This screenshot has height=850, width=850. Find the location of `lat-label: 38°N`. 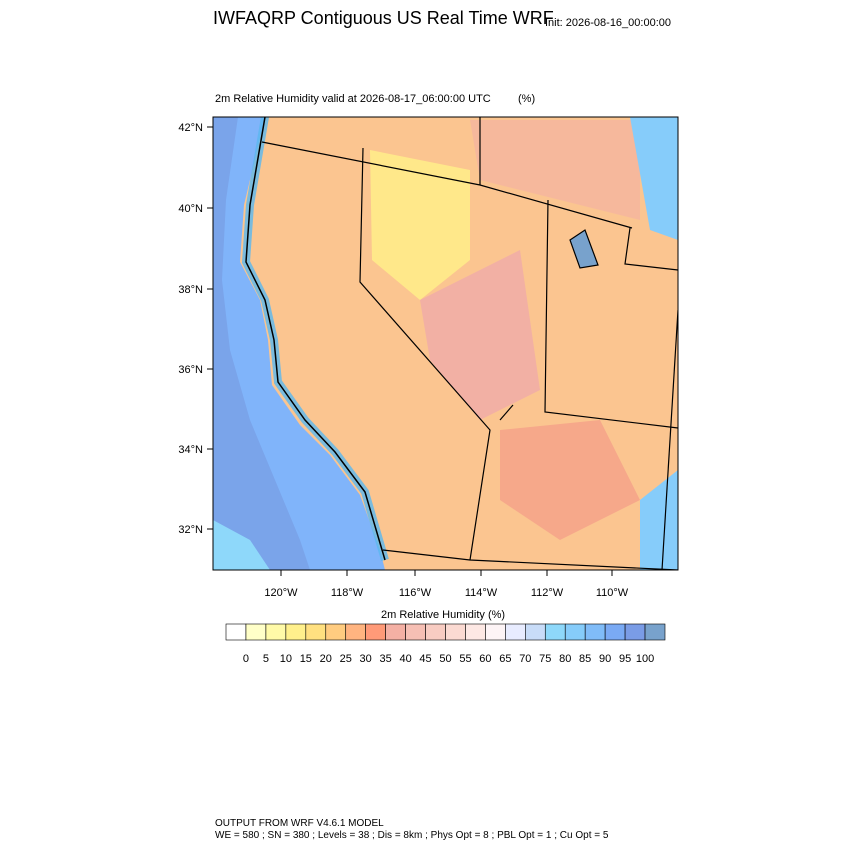

lat-label: 38°N is located at coordinates (190, 290).